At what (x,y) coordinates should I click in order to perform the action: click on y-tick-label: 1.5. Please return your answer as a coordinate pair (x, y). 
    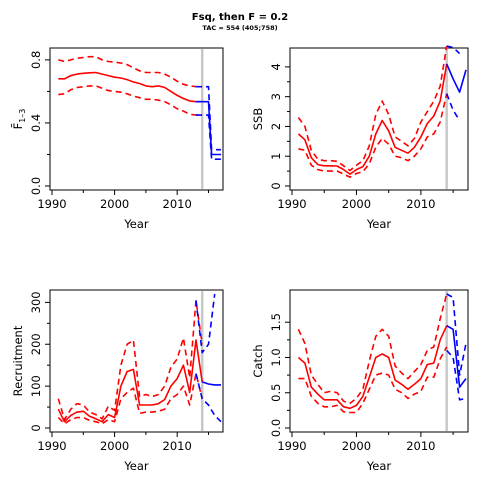
    Looking at the image, I should click on (276, 322).